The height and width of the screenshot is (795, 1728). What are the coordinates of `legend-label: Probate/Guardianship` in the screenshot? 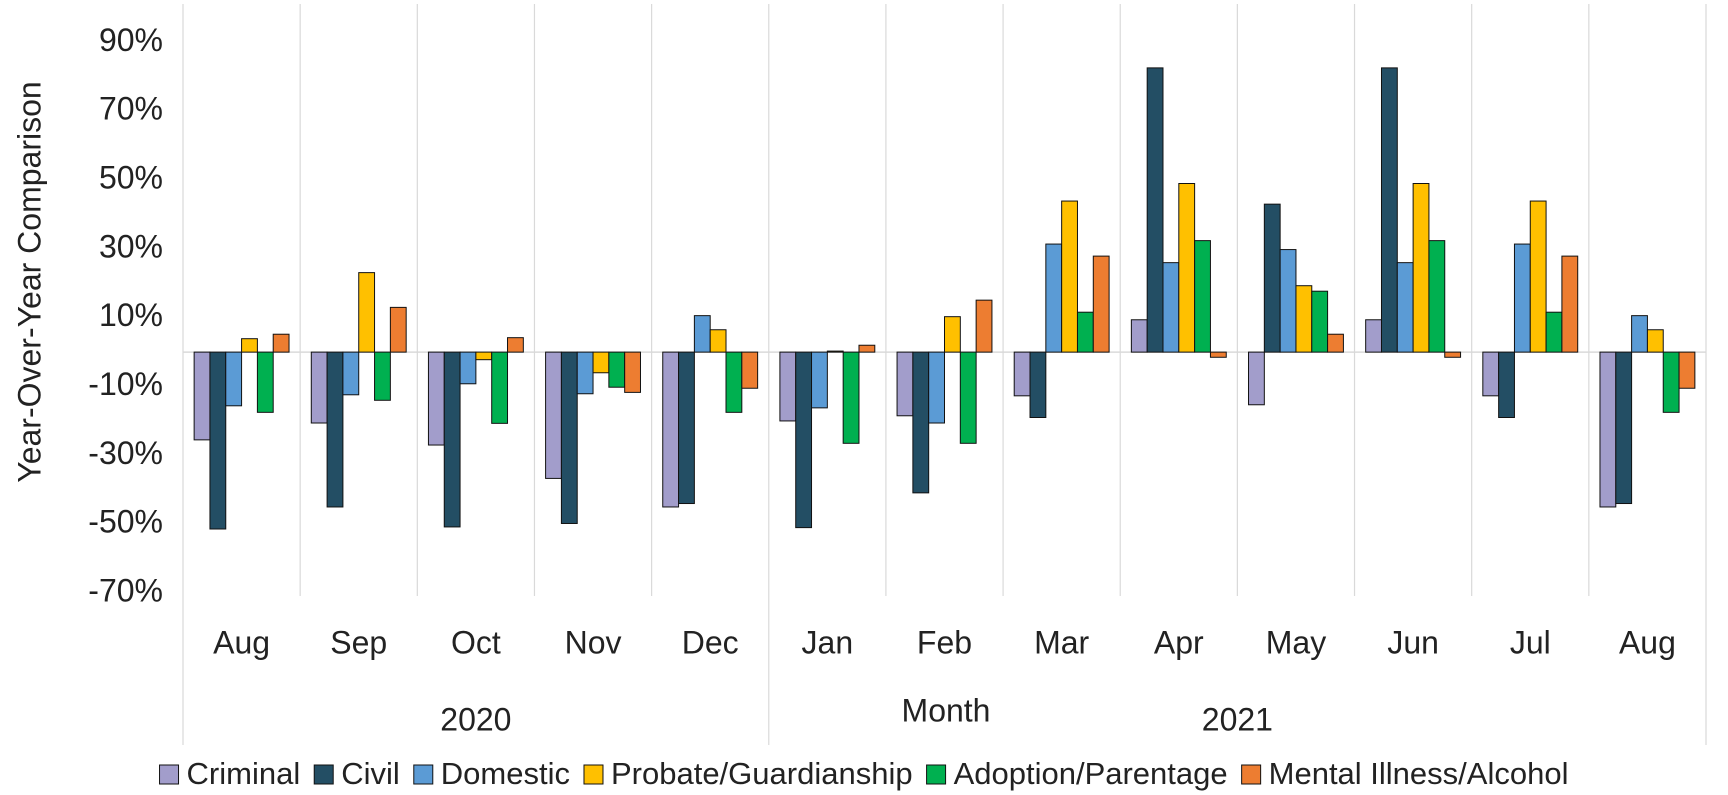 It's located at (762, 773).